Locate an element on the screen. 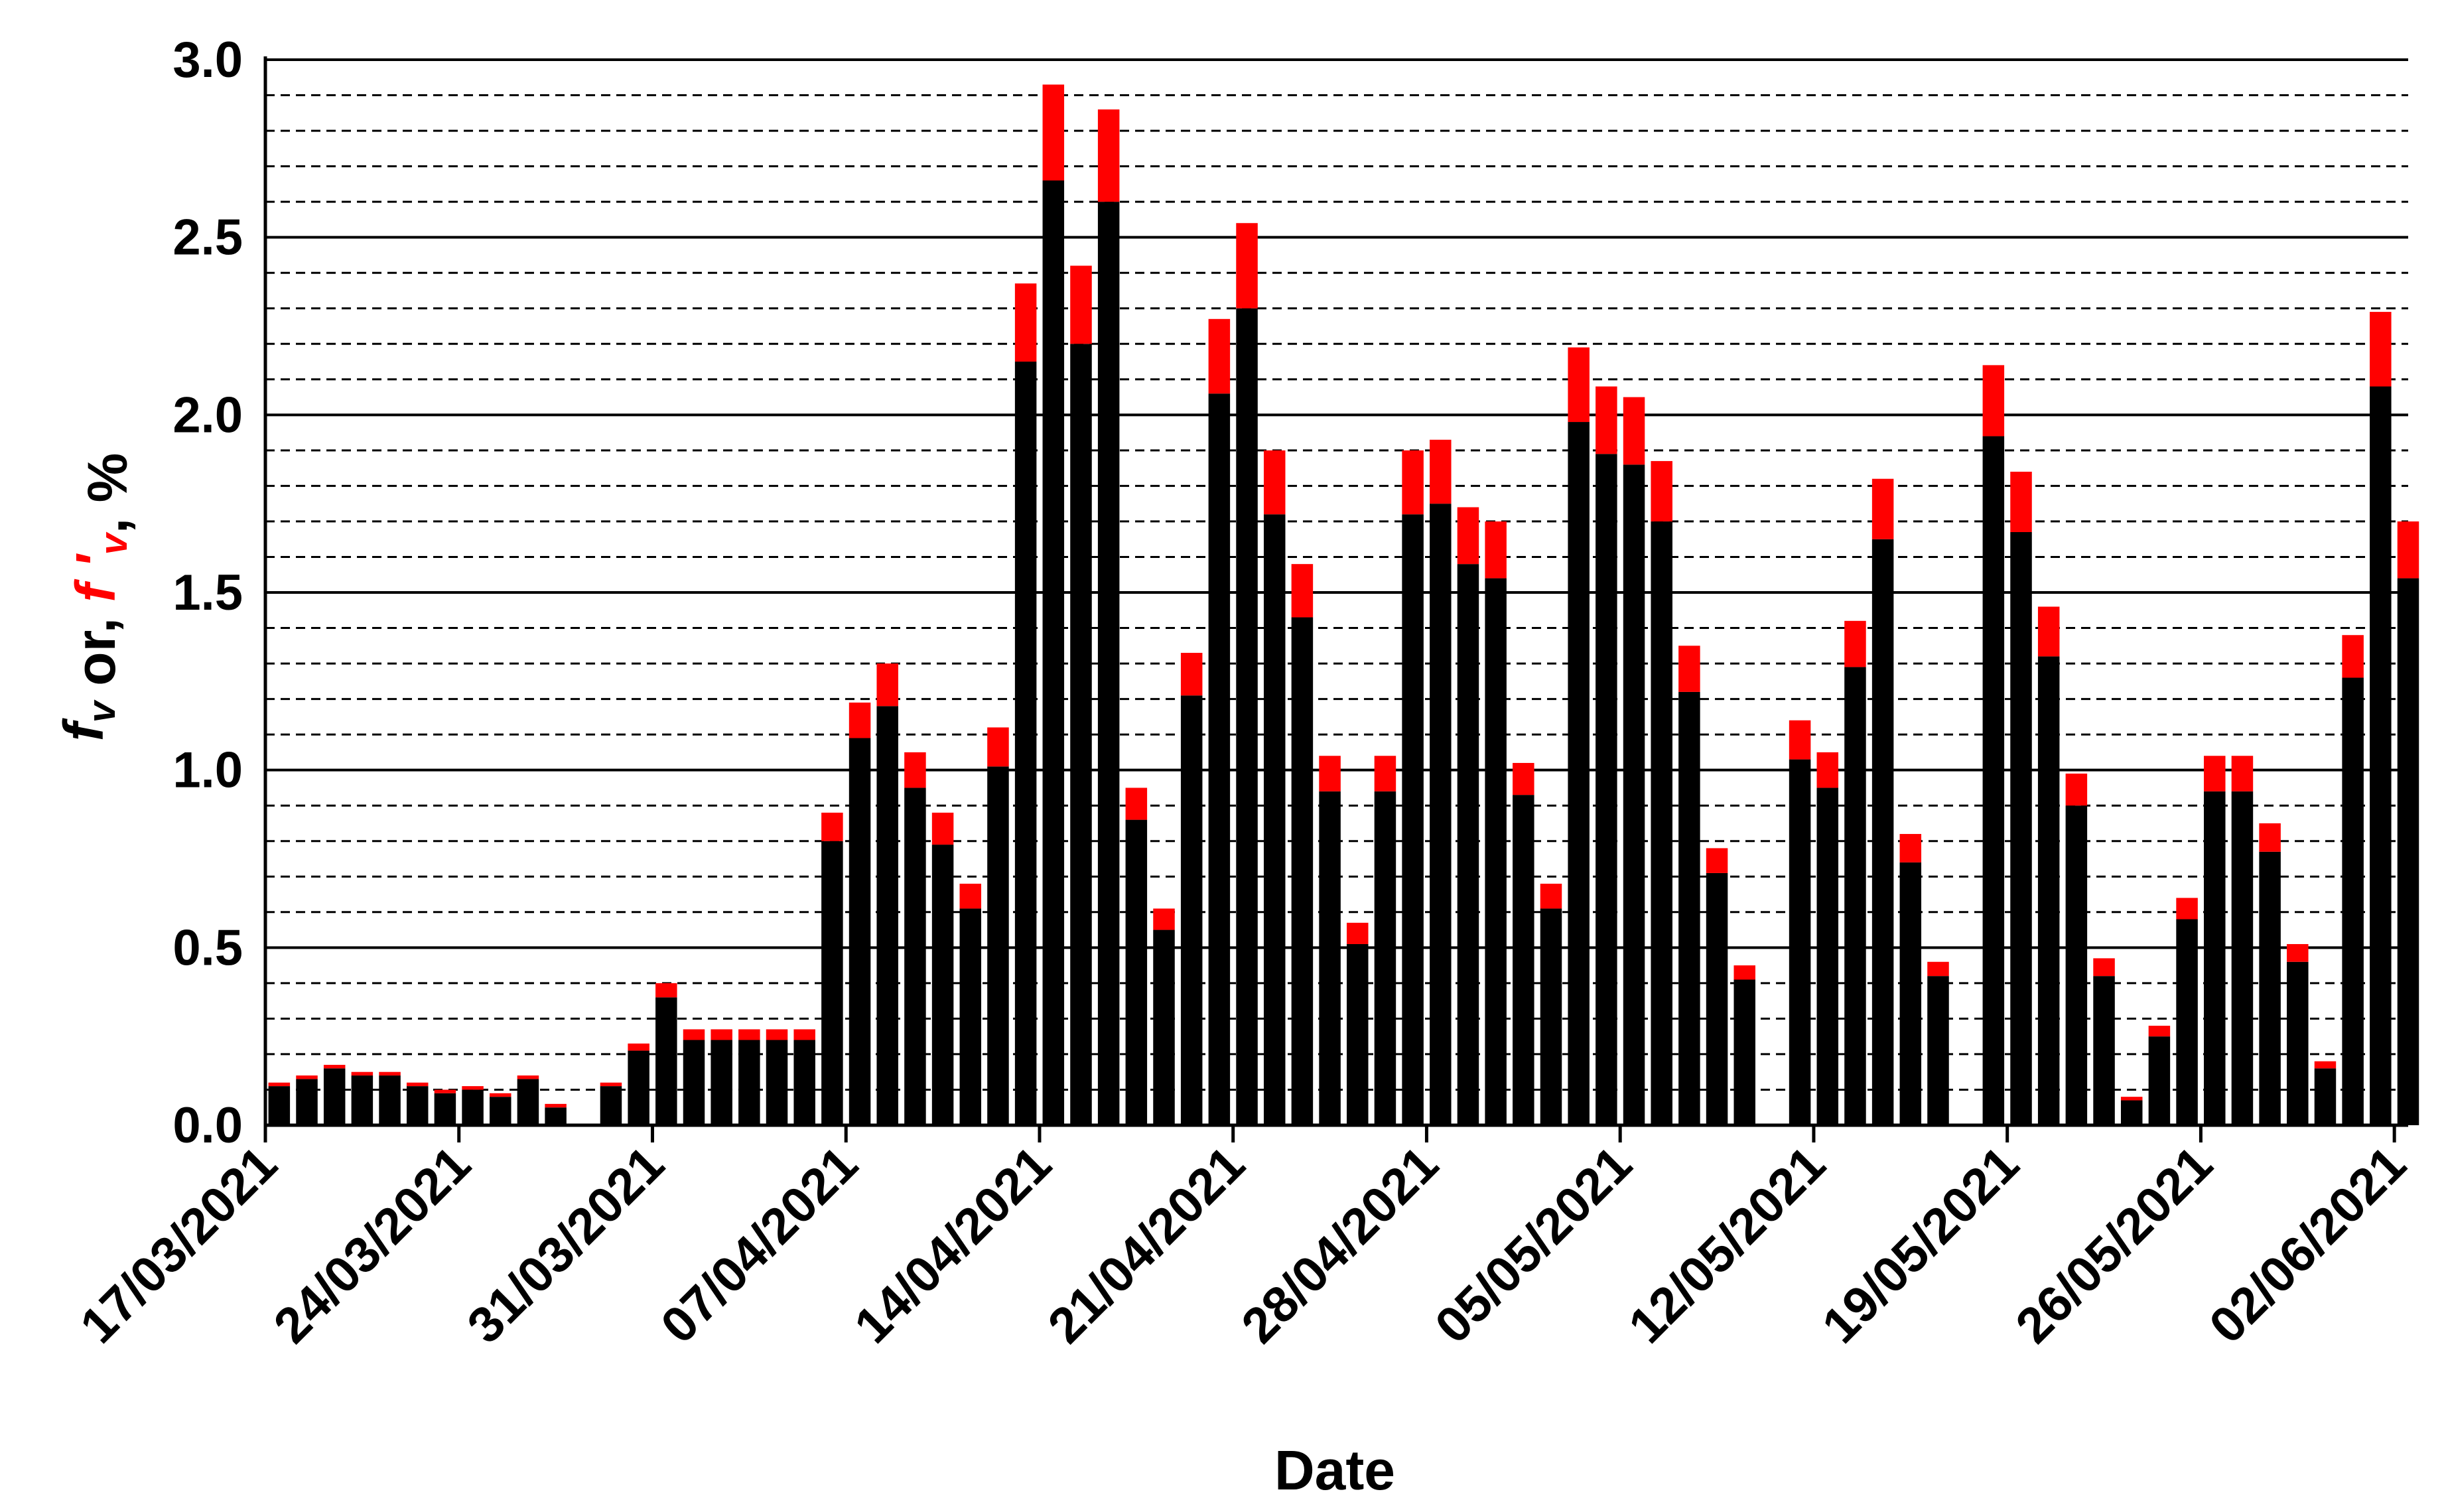  x-tick-label: 12/05/2021 is located at coordinates (1727, 1245).